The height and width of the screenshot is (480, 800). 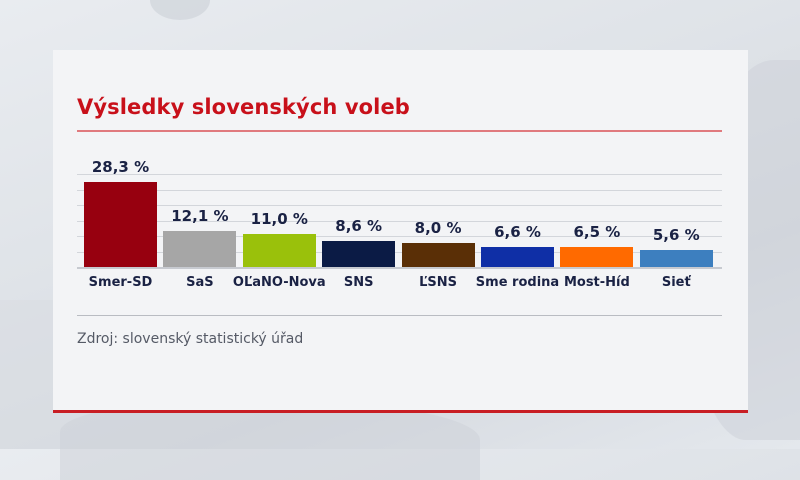 I want to click on x-axis-baseline, so click(x=399, y=268).